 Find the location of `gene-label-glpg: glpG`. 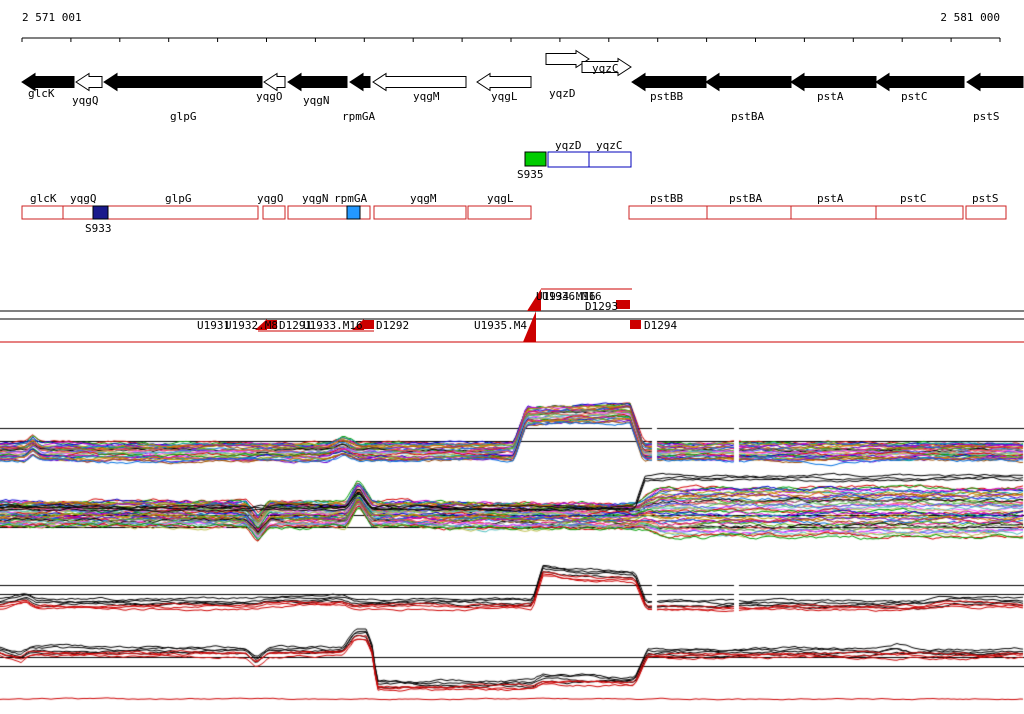

gene-label-glpg: glpG is located at coordinates (183, 116).